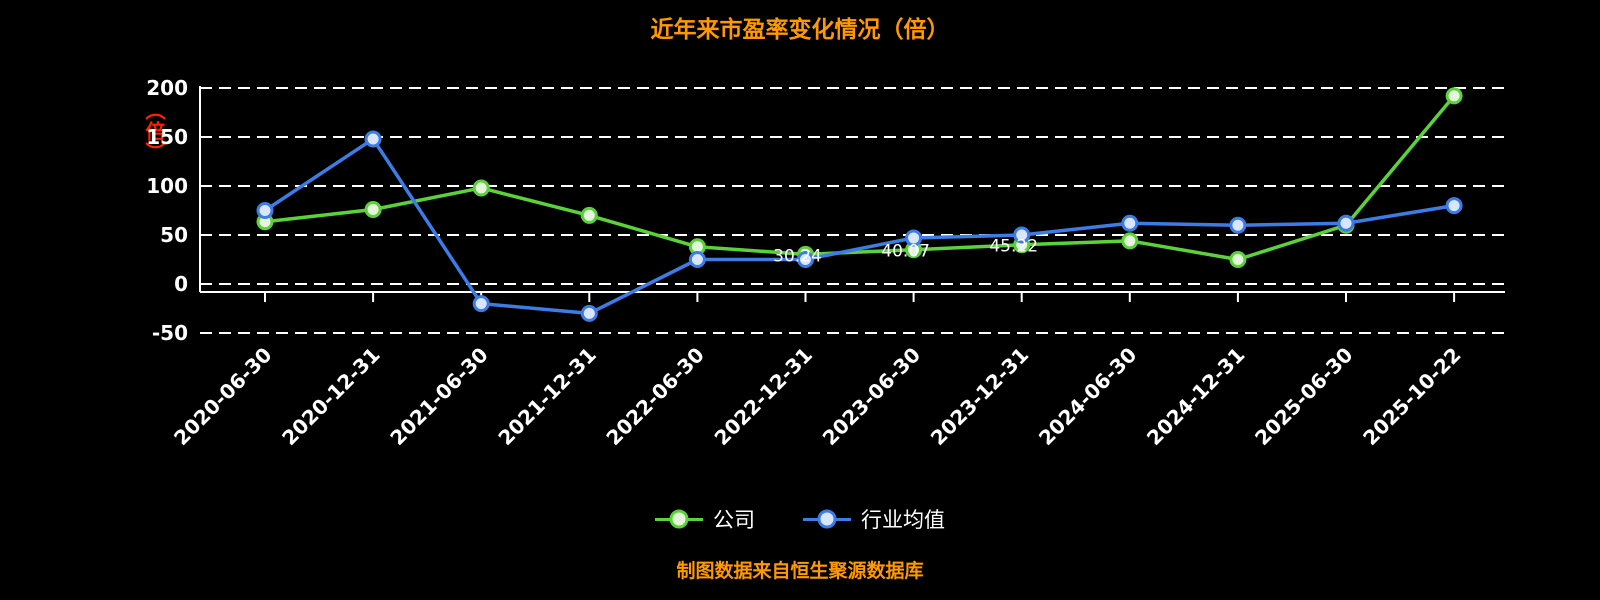 The width and height of the screenshot is (1600, 600). What do you see at coordinates (800, 571) in the screenshot?
I see `data-source-note: 制图数据来自恒生聚源数据库` at bounding box center [800, 571].